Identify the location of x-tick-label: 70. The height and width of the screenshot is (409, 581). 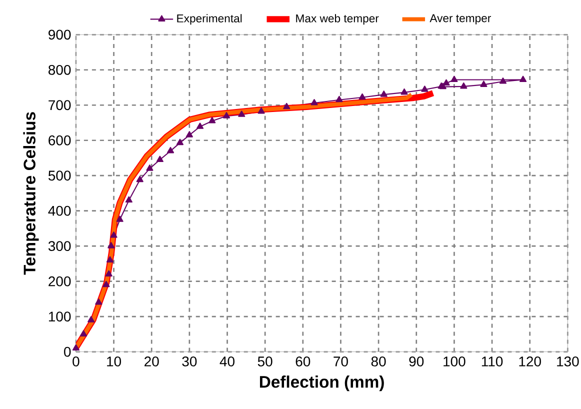
(341, 361).